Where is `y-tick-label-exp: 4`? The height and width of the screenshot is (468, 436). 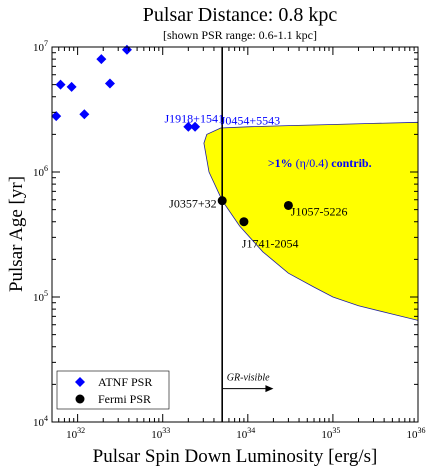
y-tick-label-exp: 4 is located at coordinates (46, 418).